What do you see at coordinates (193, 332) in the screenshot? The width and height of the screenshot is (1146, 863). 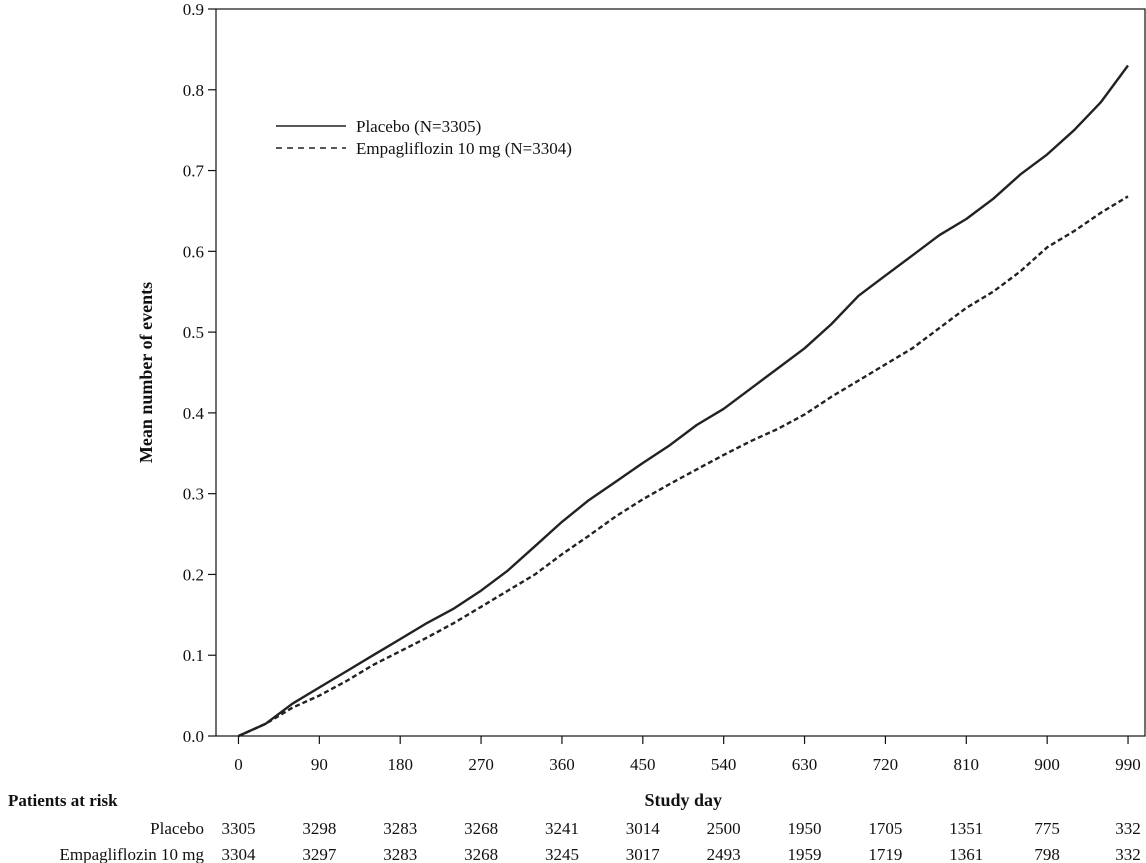 I see `y-tick-label: 0.5` at bounding box center [193, 332].